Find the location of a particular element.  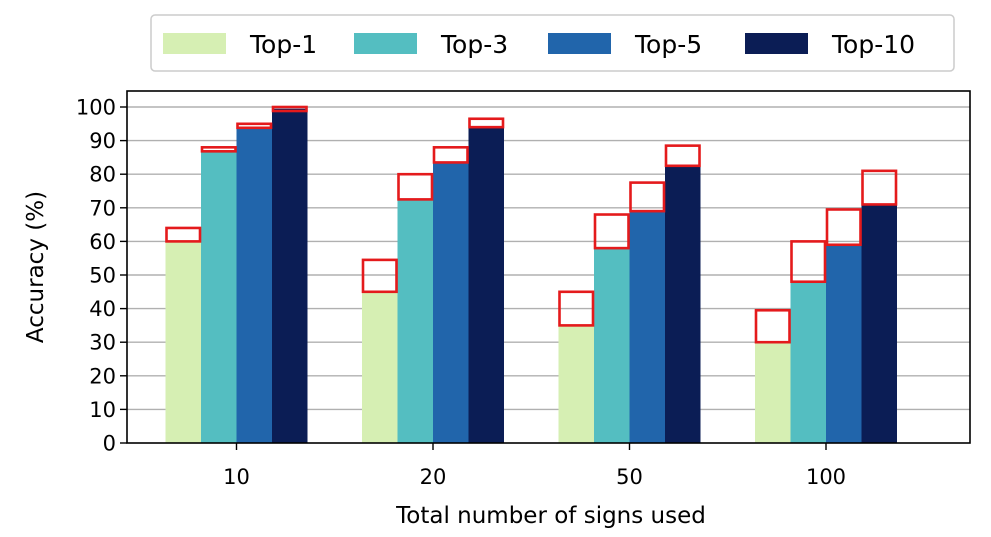

x-tick-label: 10 is located at coordinates (236, 477).